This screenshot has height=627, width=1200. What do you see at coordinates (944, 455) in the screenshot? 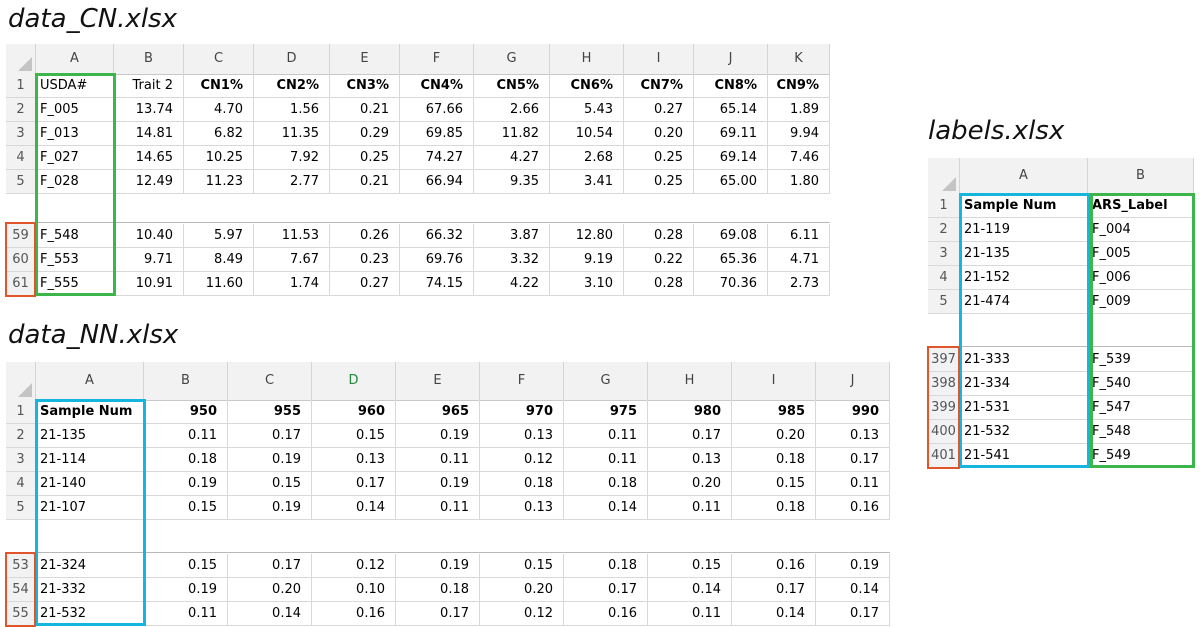
I see `labels-row-number: 401` at bounding box center [944, 455].